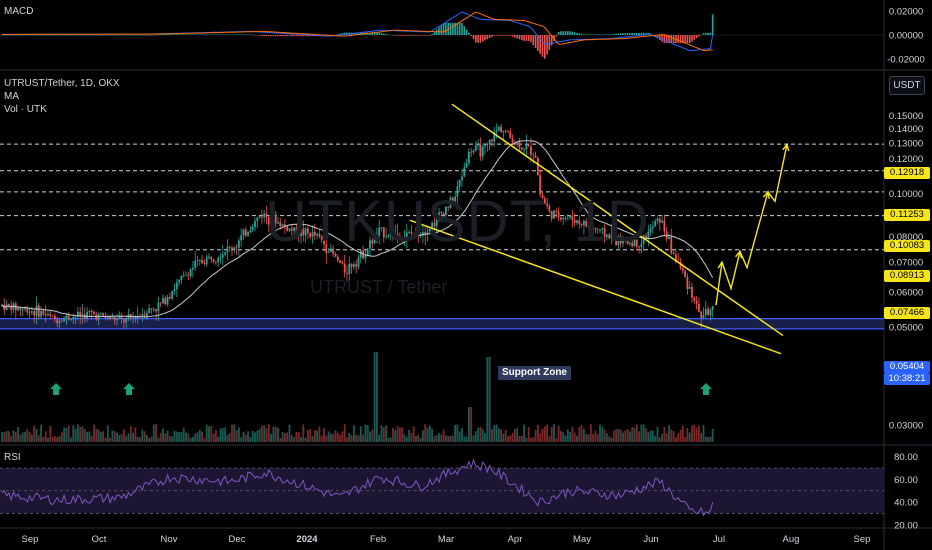 Image resolution: width=932 pixels, height=550 pixels. What do you see at coordinates (907, 85) in the screenshot?
I see `currency-button: USDT` at bounding box center [907, 85].